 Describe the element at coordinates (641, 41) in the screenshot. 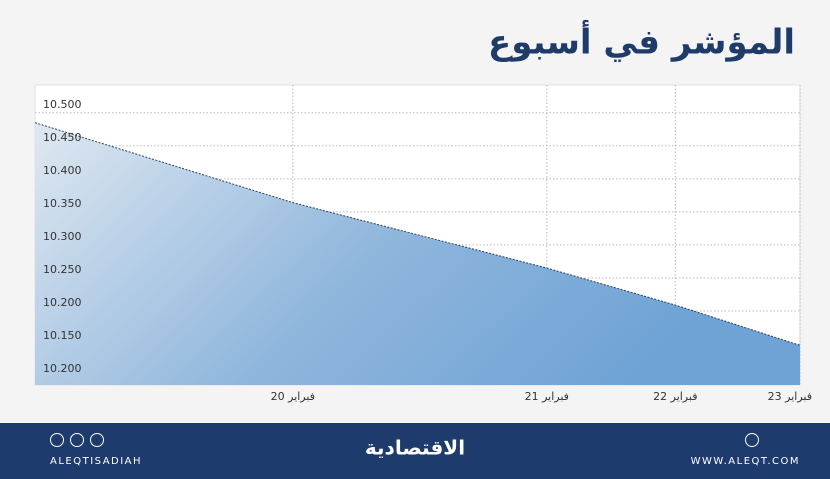

I see `chart-title: المؤشر في أسبوع` at that location.